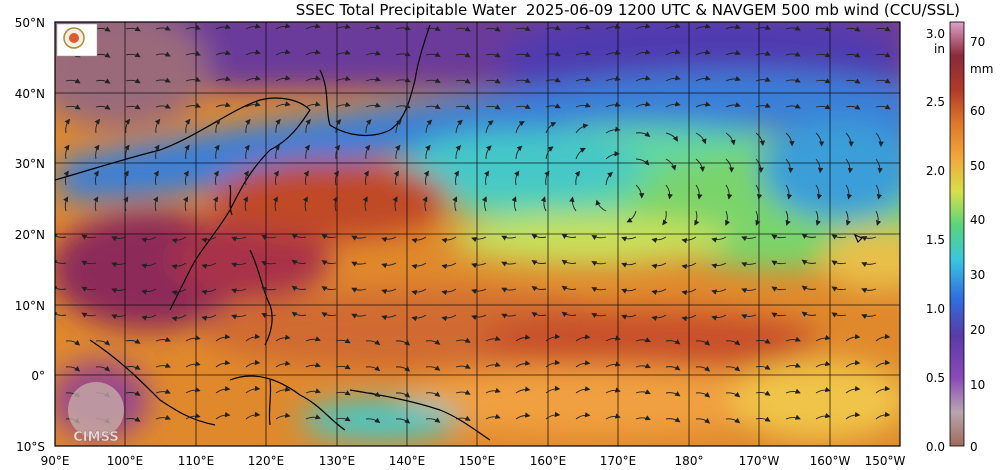 This screenshot has width=1000, height=470. What do you see at coordinates (957, 234) in the screenshot?
I see `colorbar-gradient` at bounding box center [957, 234].